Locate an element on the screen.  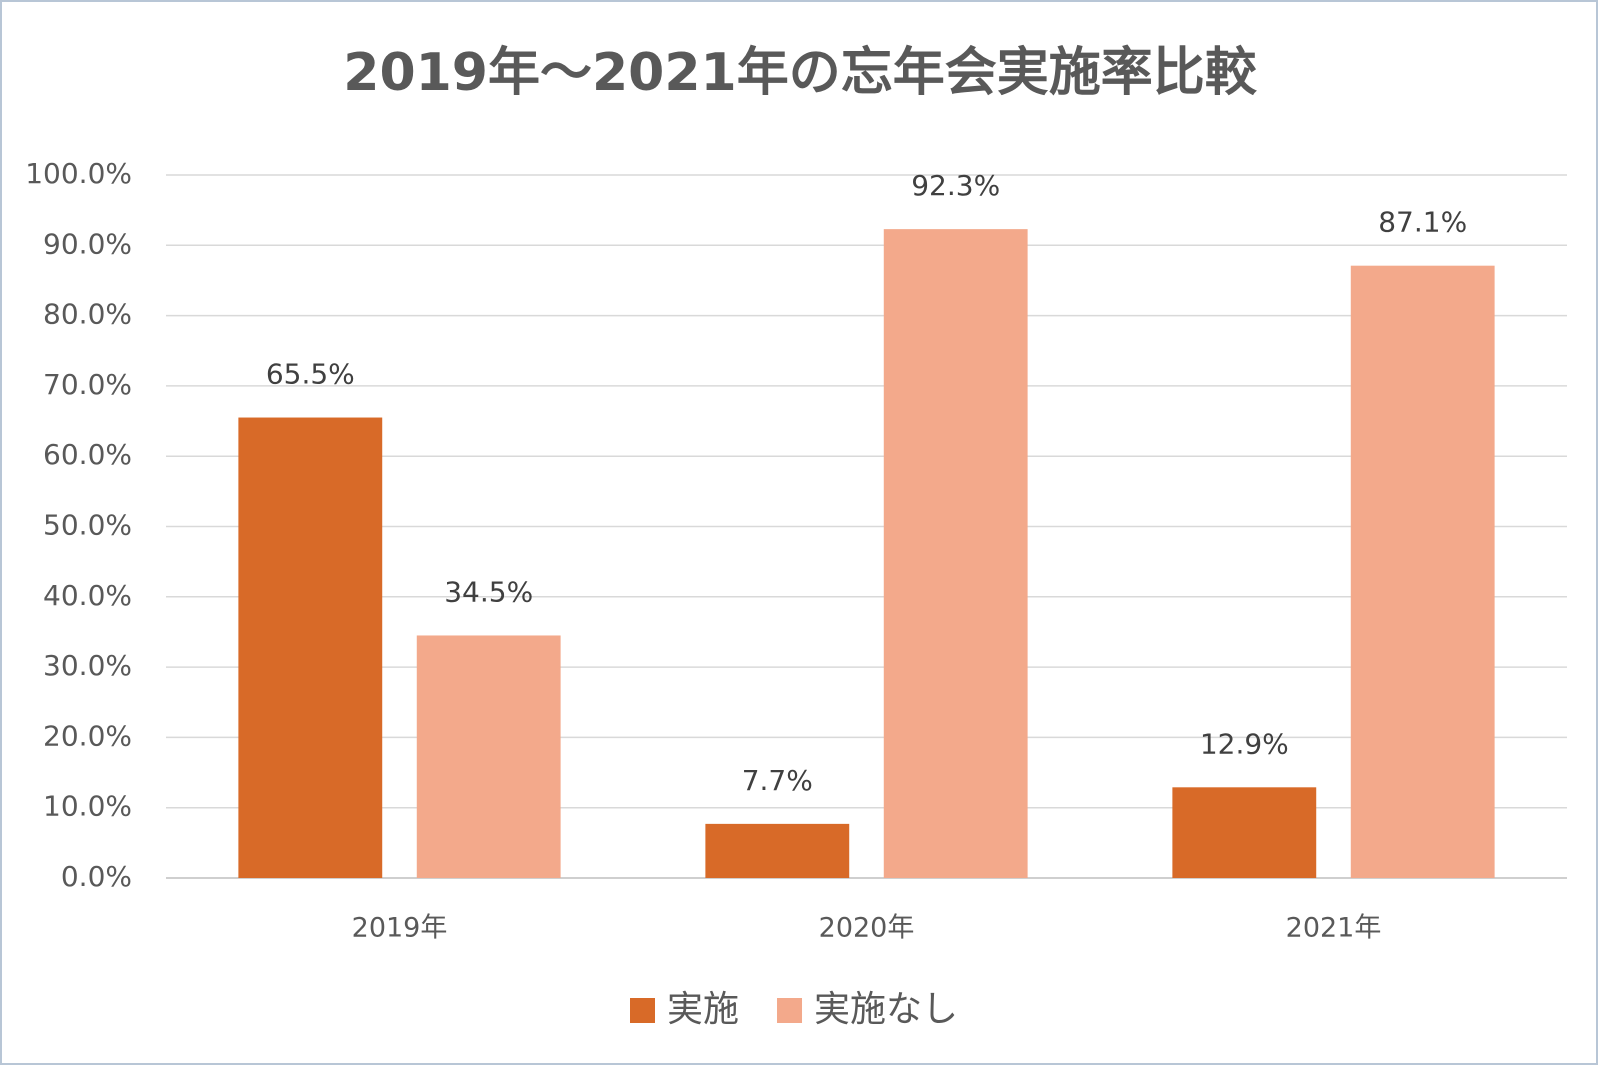
chart-title: 2019年～2021年の忘年会実施率比較 is located at coordinates (800, 73).